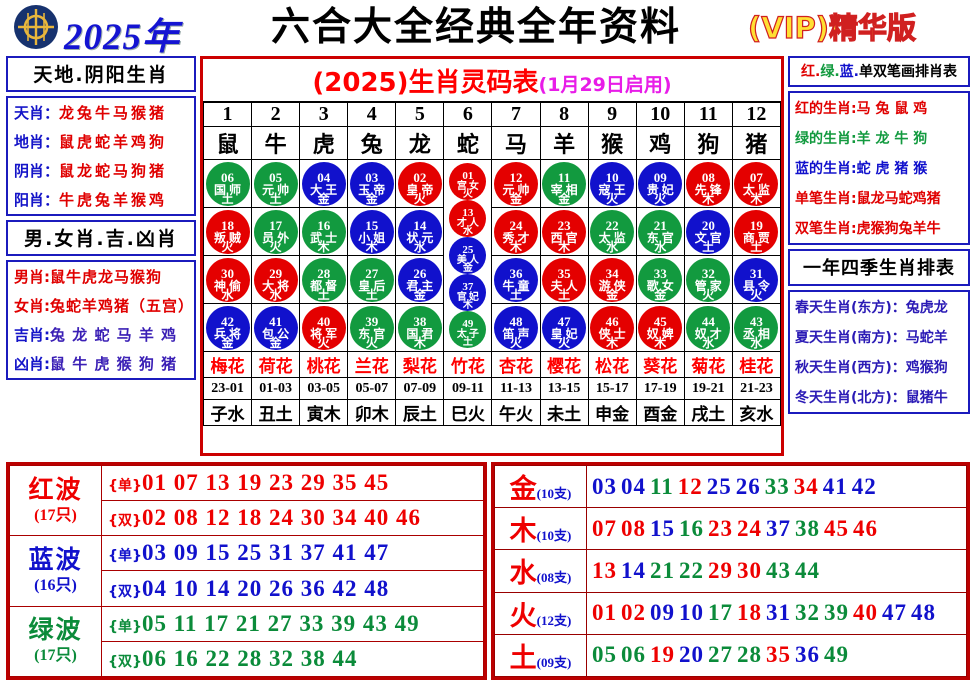  Describe the element at coordinates (227, 279) in the screenshot. I see `zodiac-ball: 30 神偷水` at that location.